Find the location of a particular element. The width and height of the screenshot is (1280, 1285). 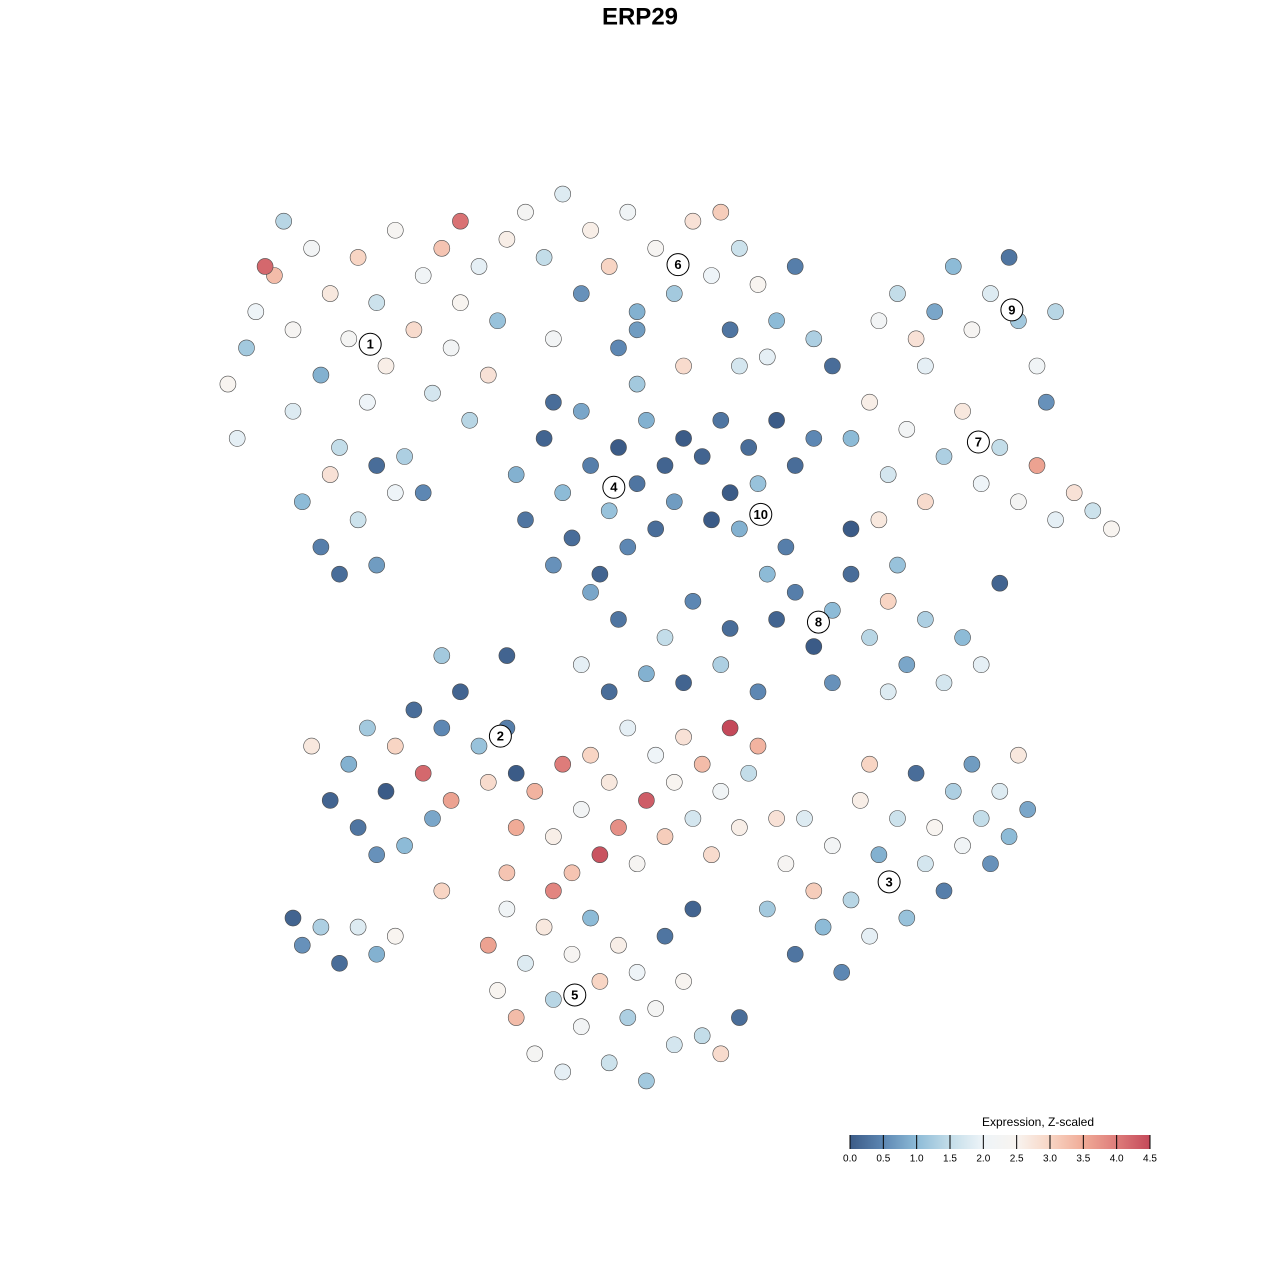

colorbar-tick-label: 0.0 is located at coordinates (850, 1159).